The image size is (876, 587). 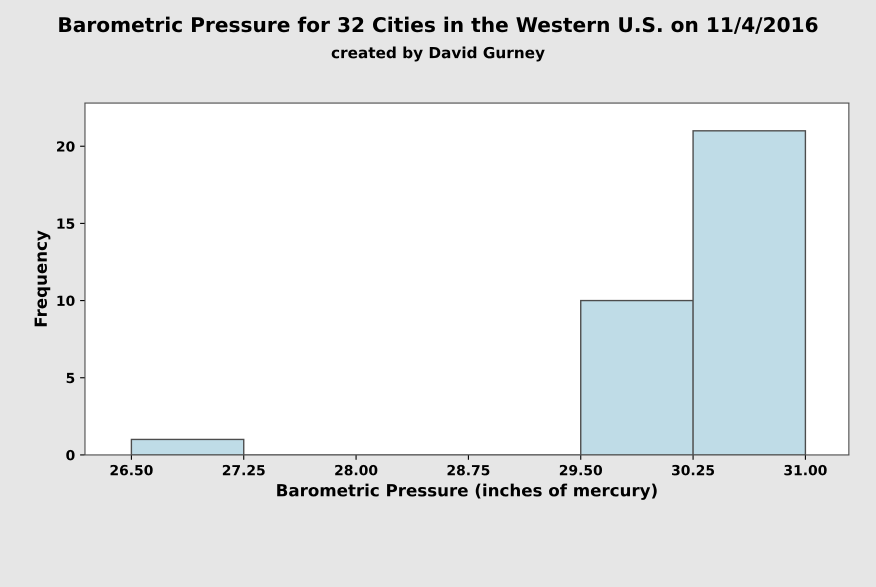 I want to click on x-tick-label: 31.00, so click(x=805, y=470).